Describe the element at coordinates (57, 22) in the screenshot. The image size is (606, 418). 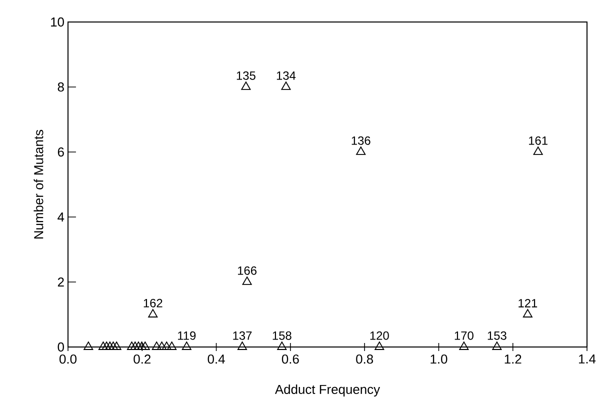
I see `y-tick-label: 10` at that location.